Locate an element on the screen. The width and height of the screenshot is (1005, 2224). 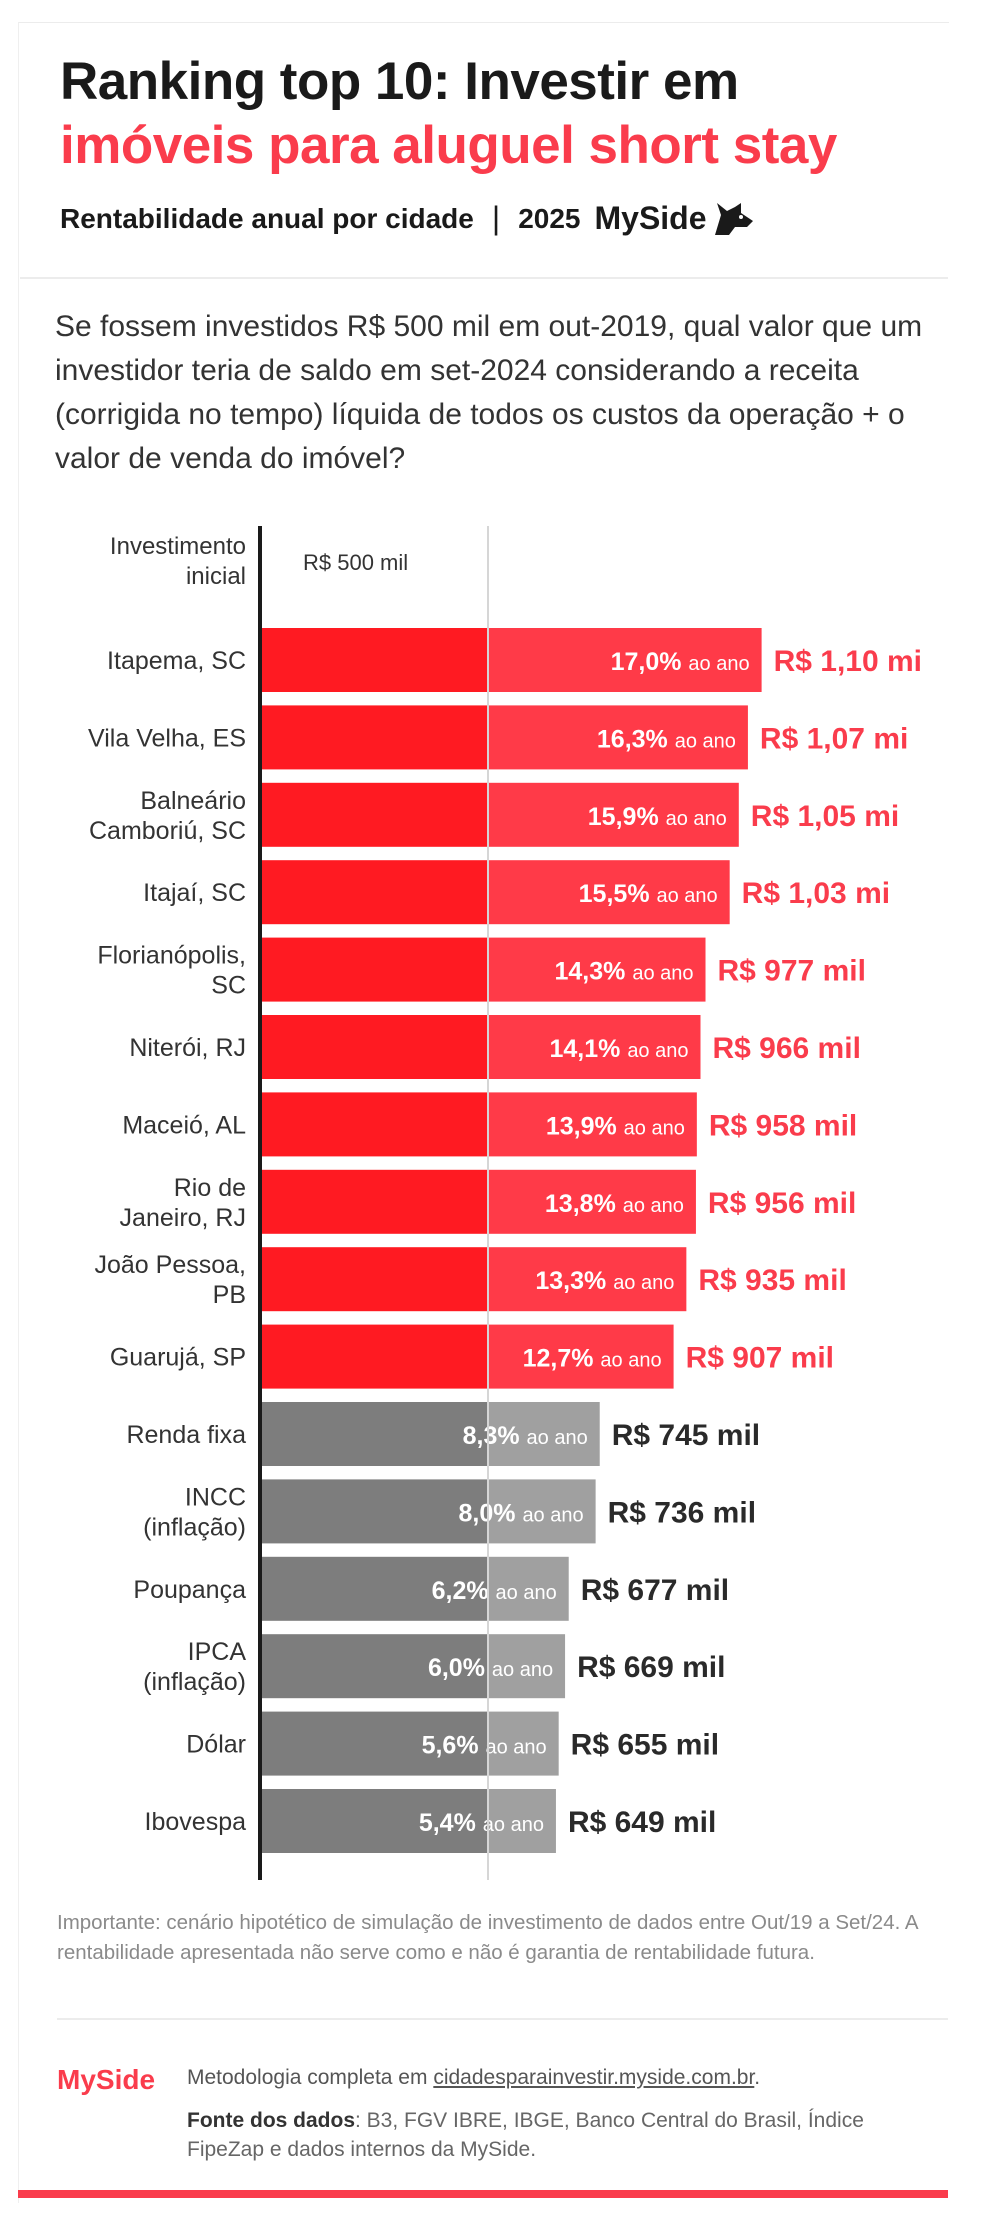
rate-label: 15,9% ao ano is located at coordinates (657, 817).